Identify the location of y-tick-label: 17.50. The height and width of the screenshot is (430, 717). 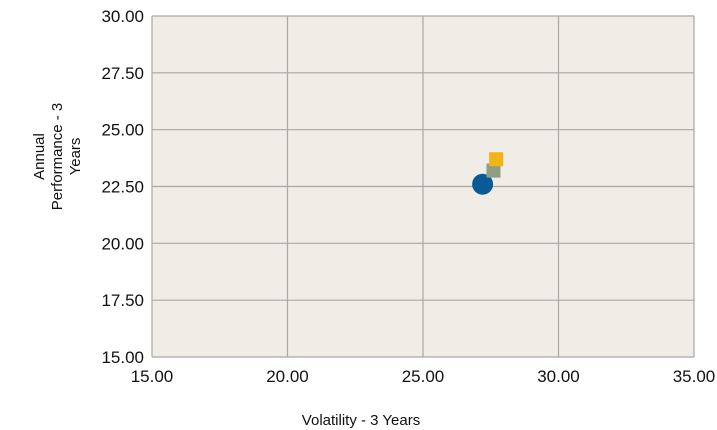
(122, 300).